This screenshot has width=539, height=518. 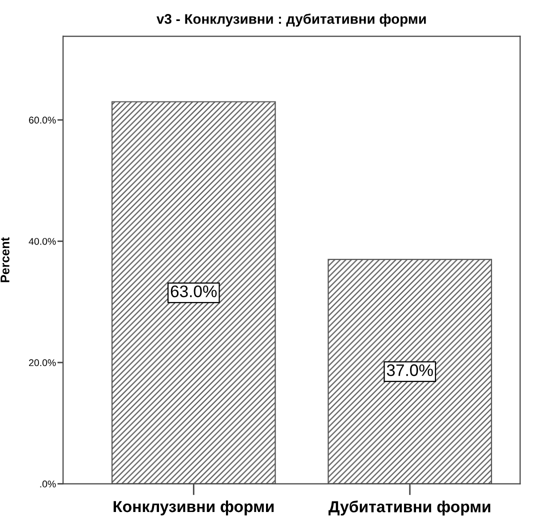 What do you see at coordinates (409, 370) in the screenshot?
I see `data-label: 37.0%` at bounding box center [409, 370].